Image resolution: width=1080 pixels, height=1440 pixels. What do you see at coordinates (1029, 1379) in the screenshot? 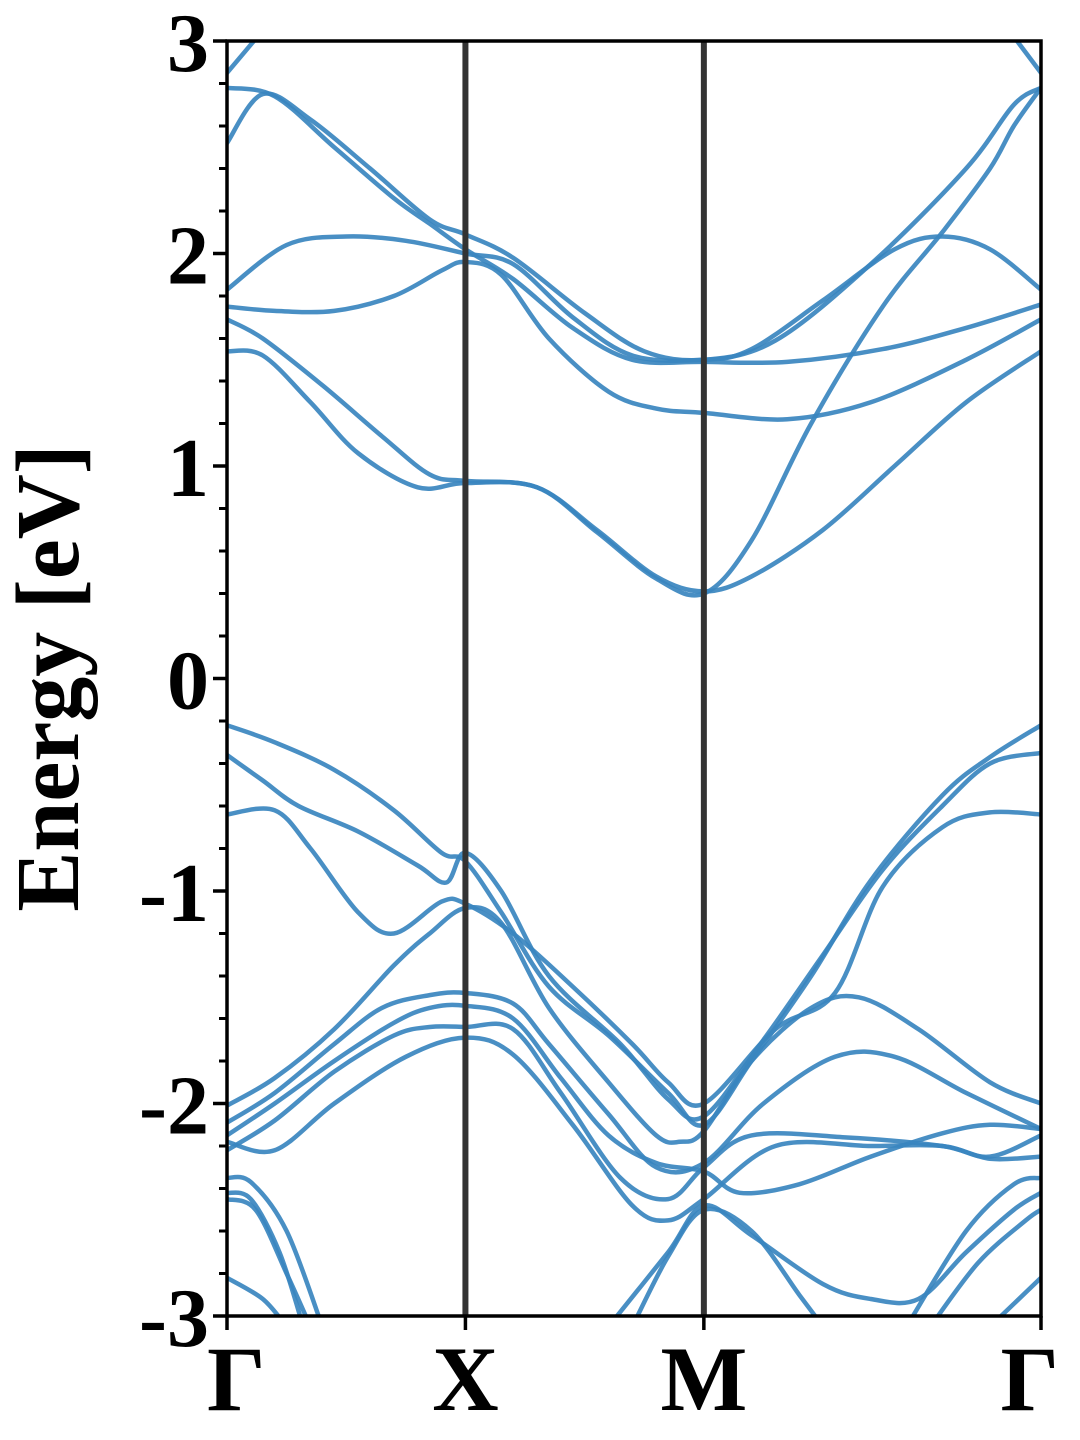
I see `x-tick-label-4: Γ` at bounding box center [1029, 1379].